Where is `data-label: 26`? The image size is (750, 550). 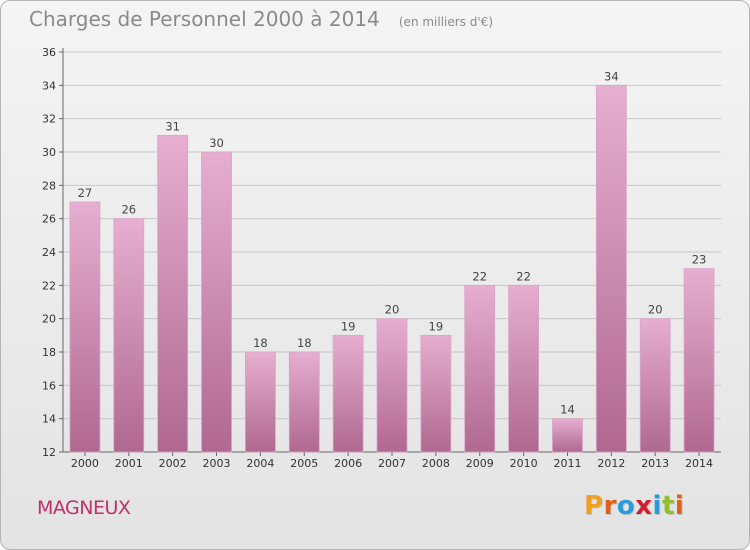
data-label: 26 is located at coordinates (128, 210).